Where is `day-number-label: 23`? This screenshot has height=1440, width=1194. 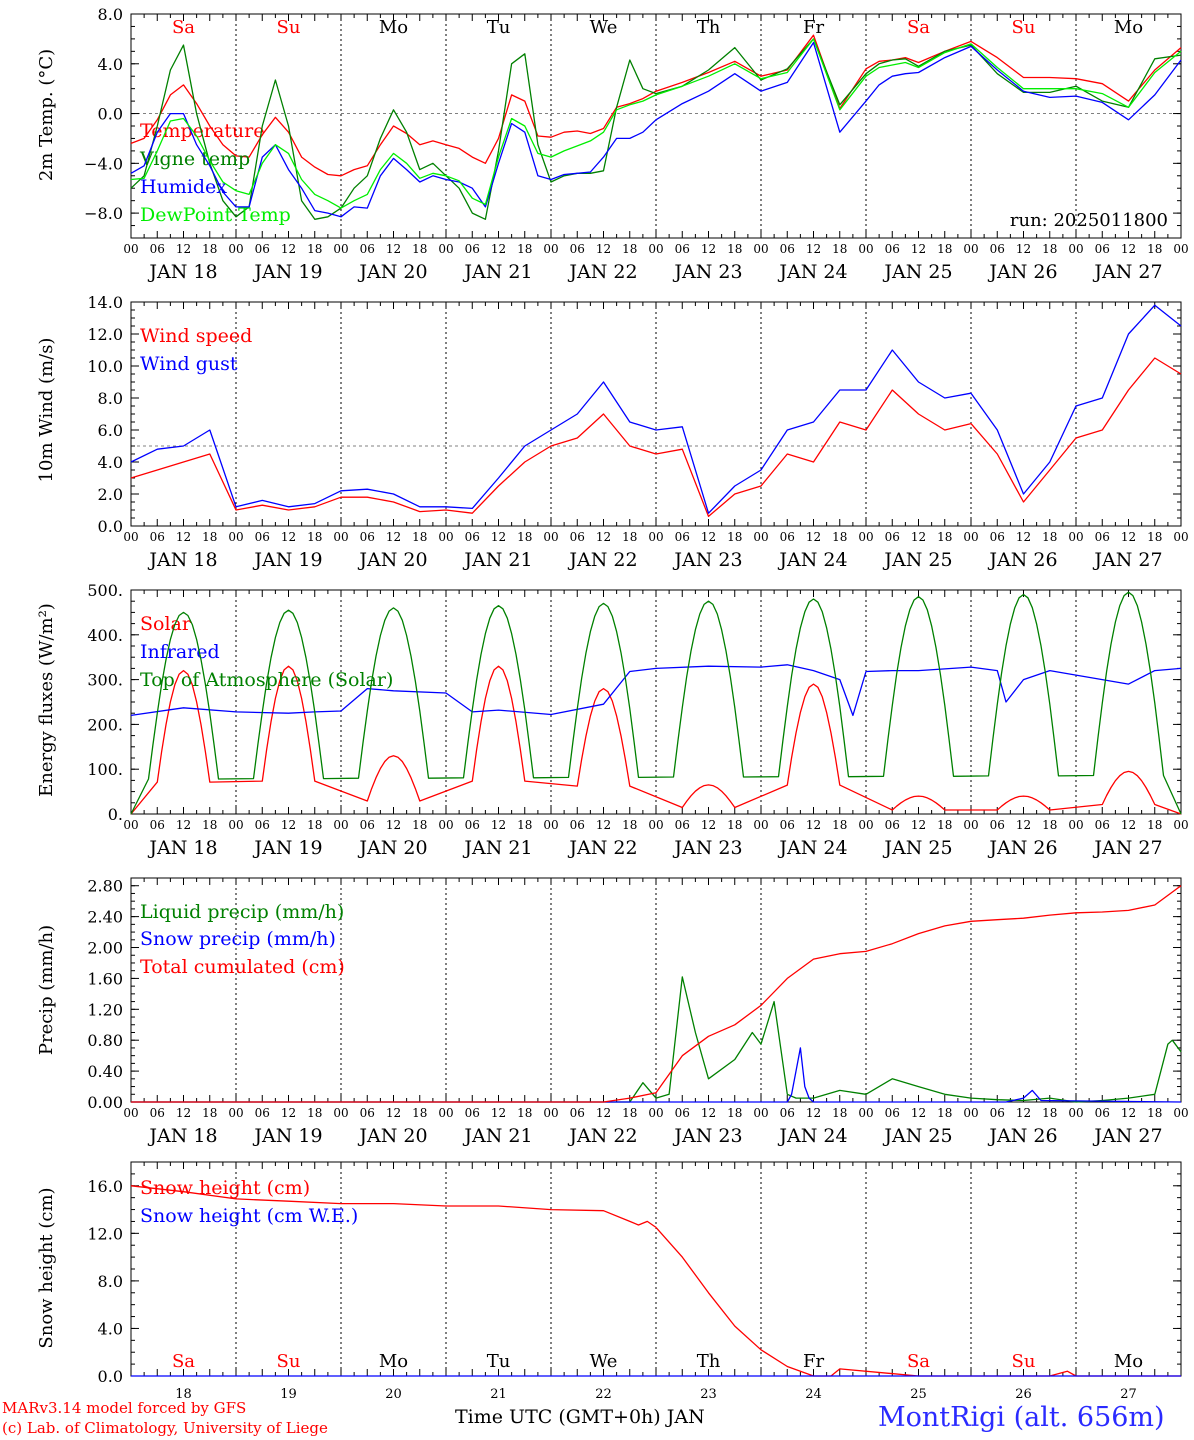 day-number-label: 23 is located at coordinates (708, 1394).